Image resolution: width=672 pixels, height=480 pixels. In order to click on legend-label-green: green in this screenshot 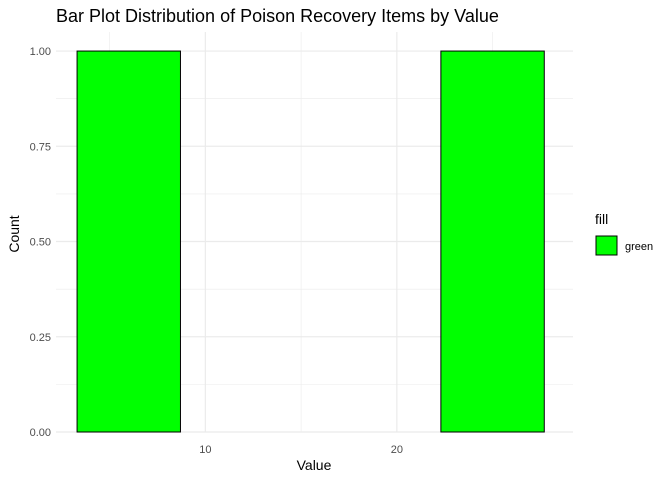, I will do `click(639, 247)`.